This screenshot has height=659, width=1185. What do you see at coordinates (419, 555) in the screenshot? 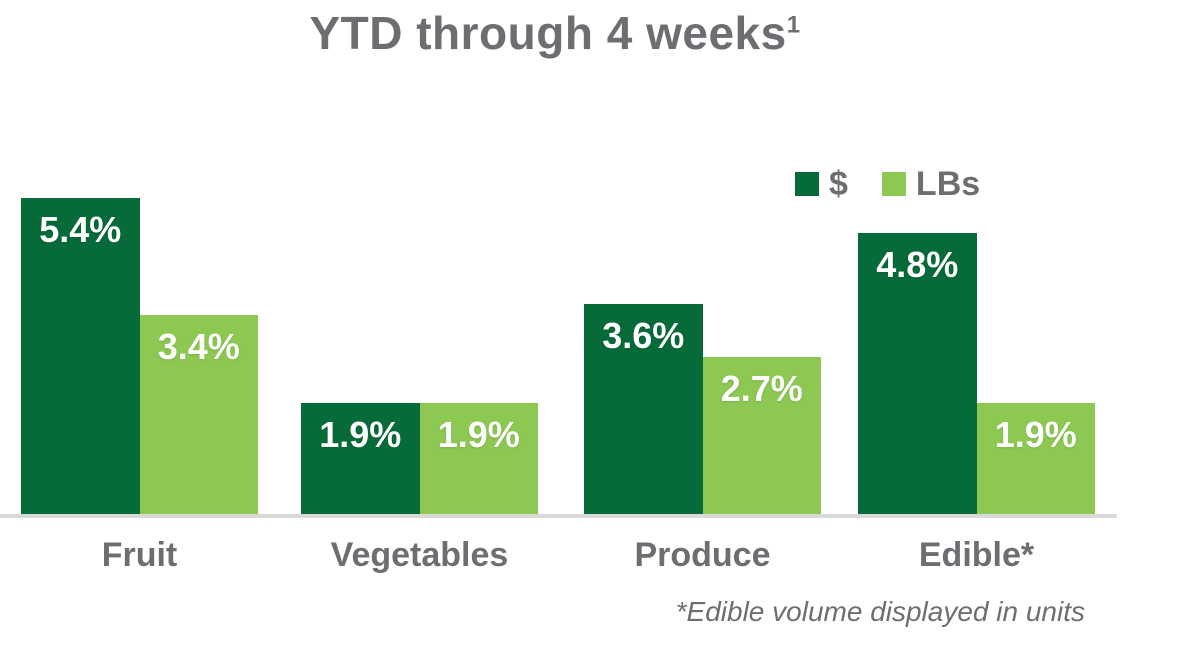
I see `category-label-vegetables: Vegetables` at bounding box center [419, 555].